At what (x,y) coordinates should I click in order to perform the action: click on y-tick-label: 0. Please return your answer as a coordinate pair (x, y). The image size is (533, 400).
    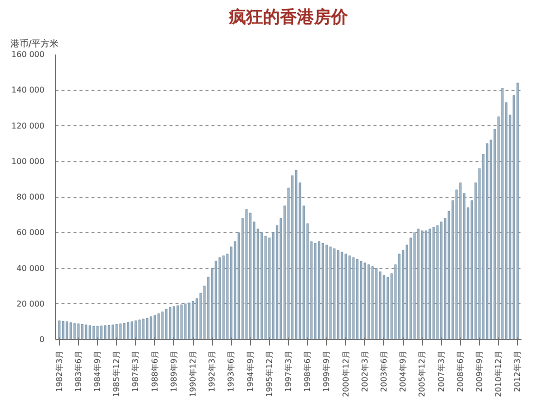
    Looking at the image, I should click on (42, 339).